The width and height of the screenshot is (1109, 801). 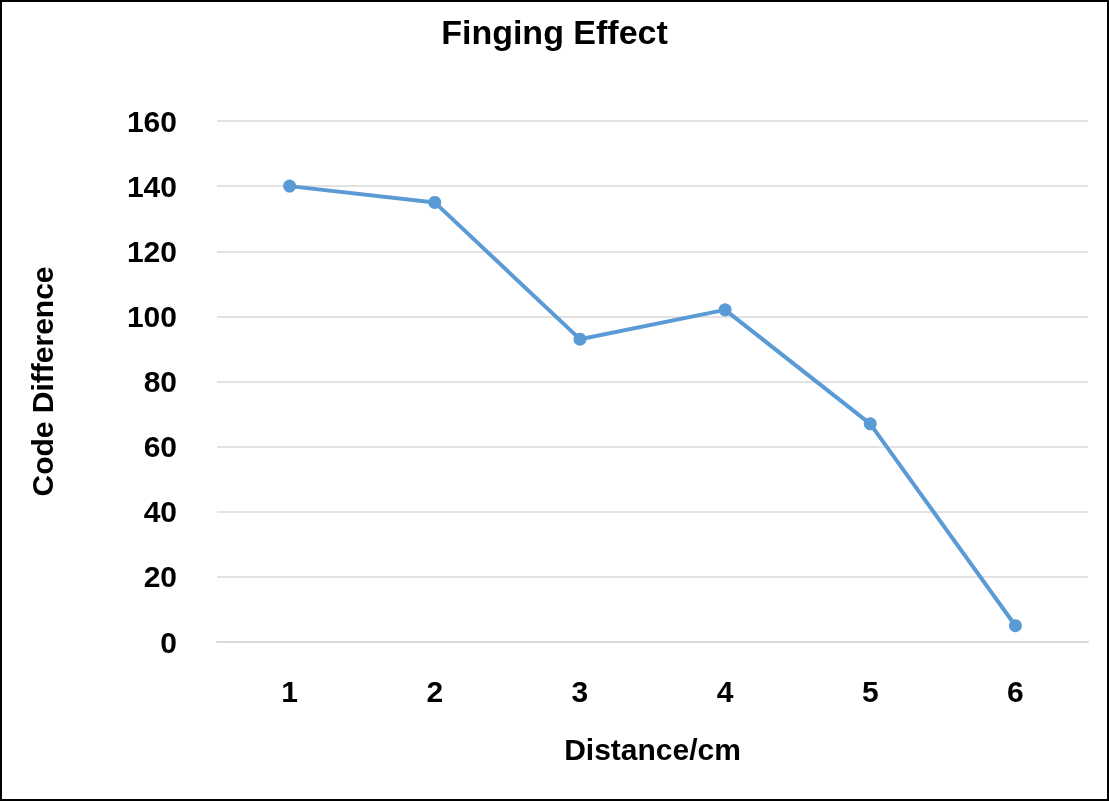 What do you see at coordinates (725, 691) in the screenshot?
I see `x-tick-label: 4` at bounding box center [725, 691].